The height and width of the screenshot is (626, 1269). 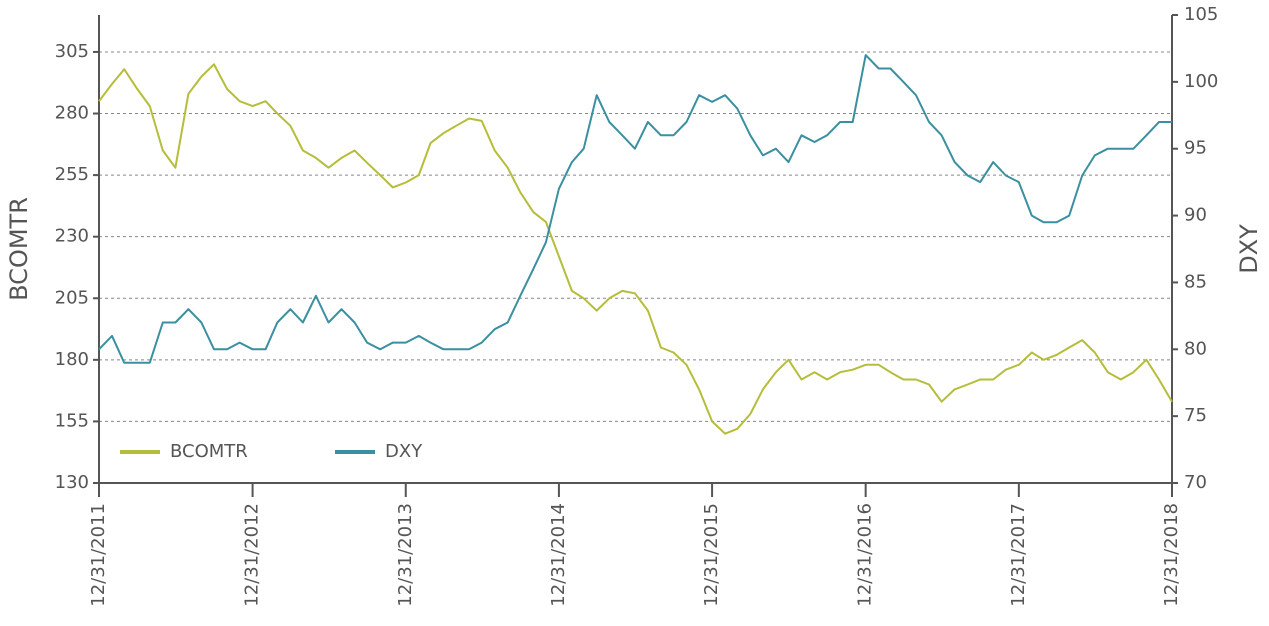 What do you see at coordinates (72, 297) in the screenshot?
I see `y-tick-label: 205` at bounding box center [72, 297].